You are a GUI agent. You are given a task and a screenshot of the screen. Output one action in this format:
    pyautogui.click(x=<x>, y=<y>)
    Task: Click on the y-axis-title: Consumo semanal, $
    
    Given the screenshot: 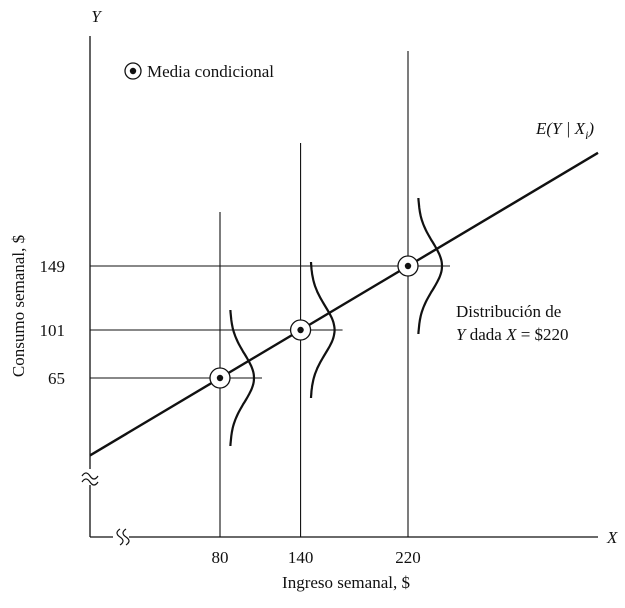 What is the action you would take?
    pyautogui.click(x=18, y=306)
    